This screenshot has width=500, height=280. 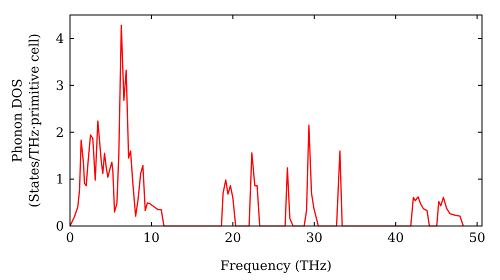 What do you see at coordinates (395, 238) in the screenshot?
I see `x-tick-label: 40` at bounding box center [395, 238].